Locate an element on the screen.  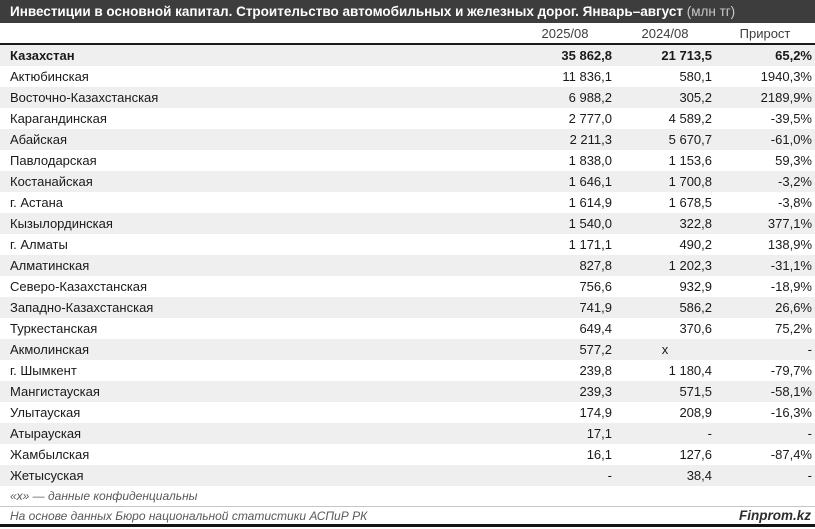
column-header-2024-08: 2024/08 is located at coordinates (665, 33).